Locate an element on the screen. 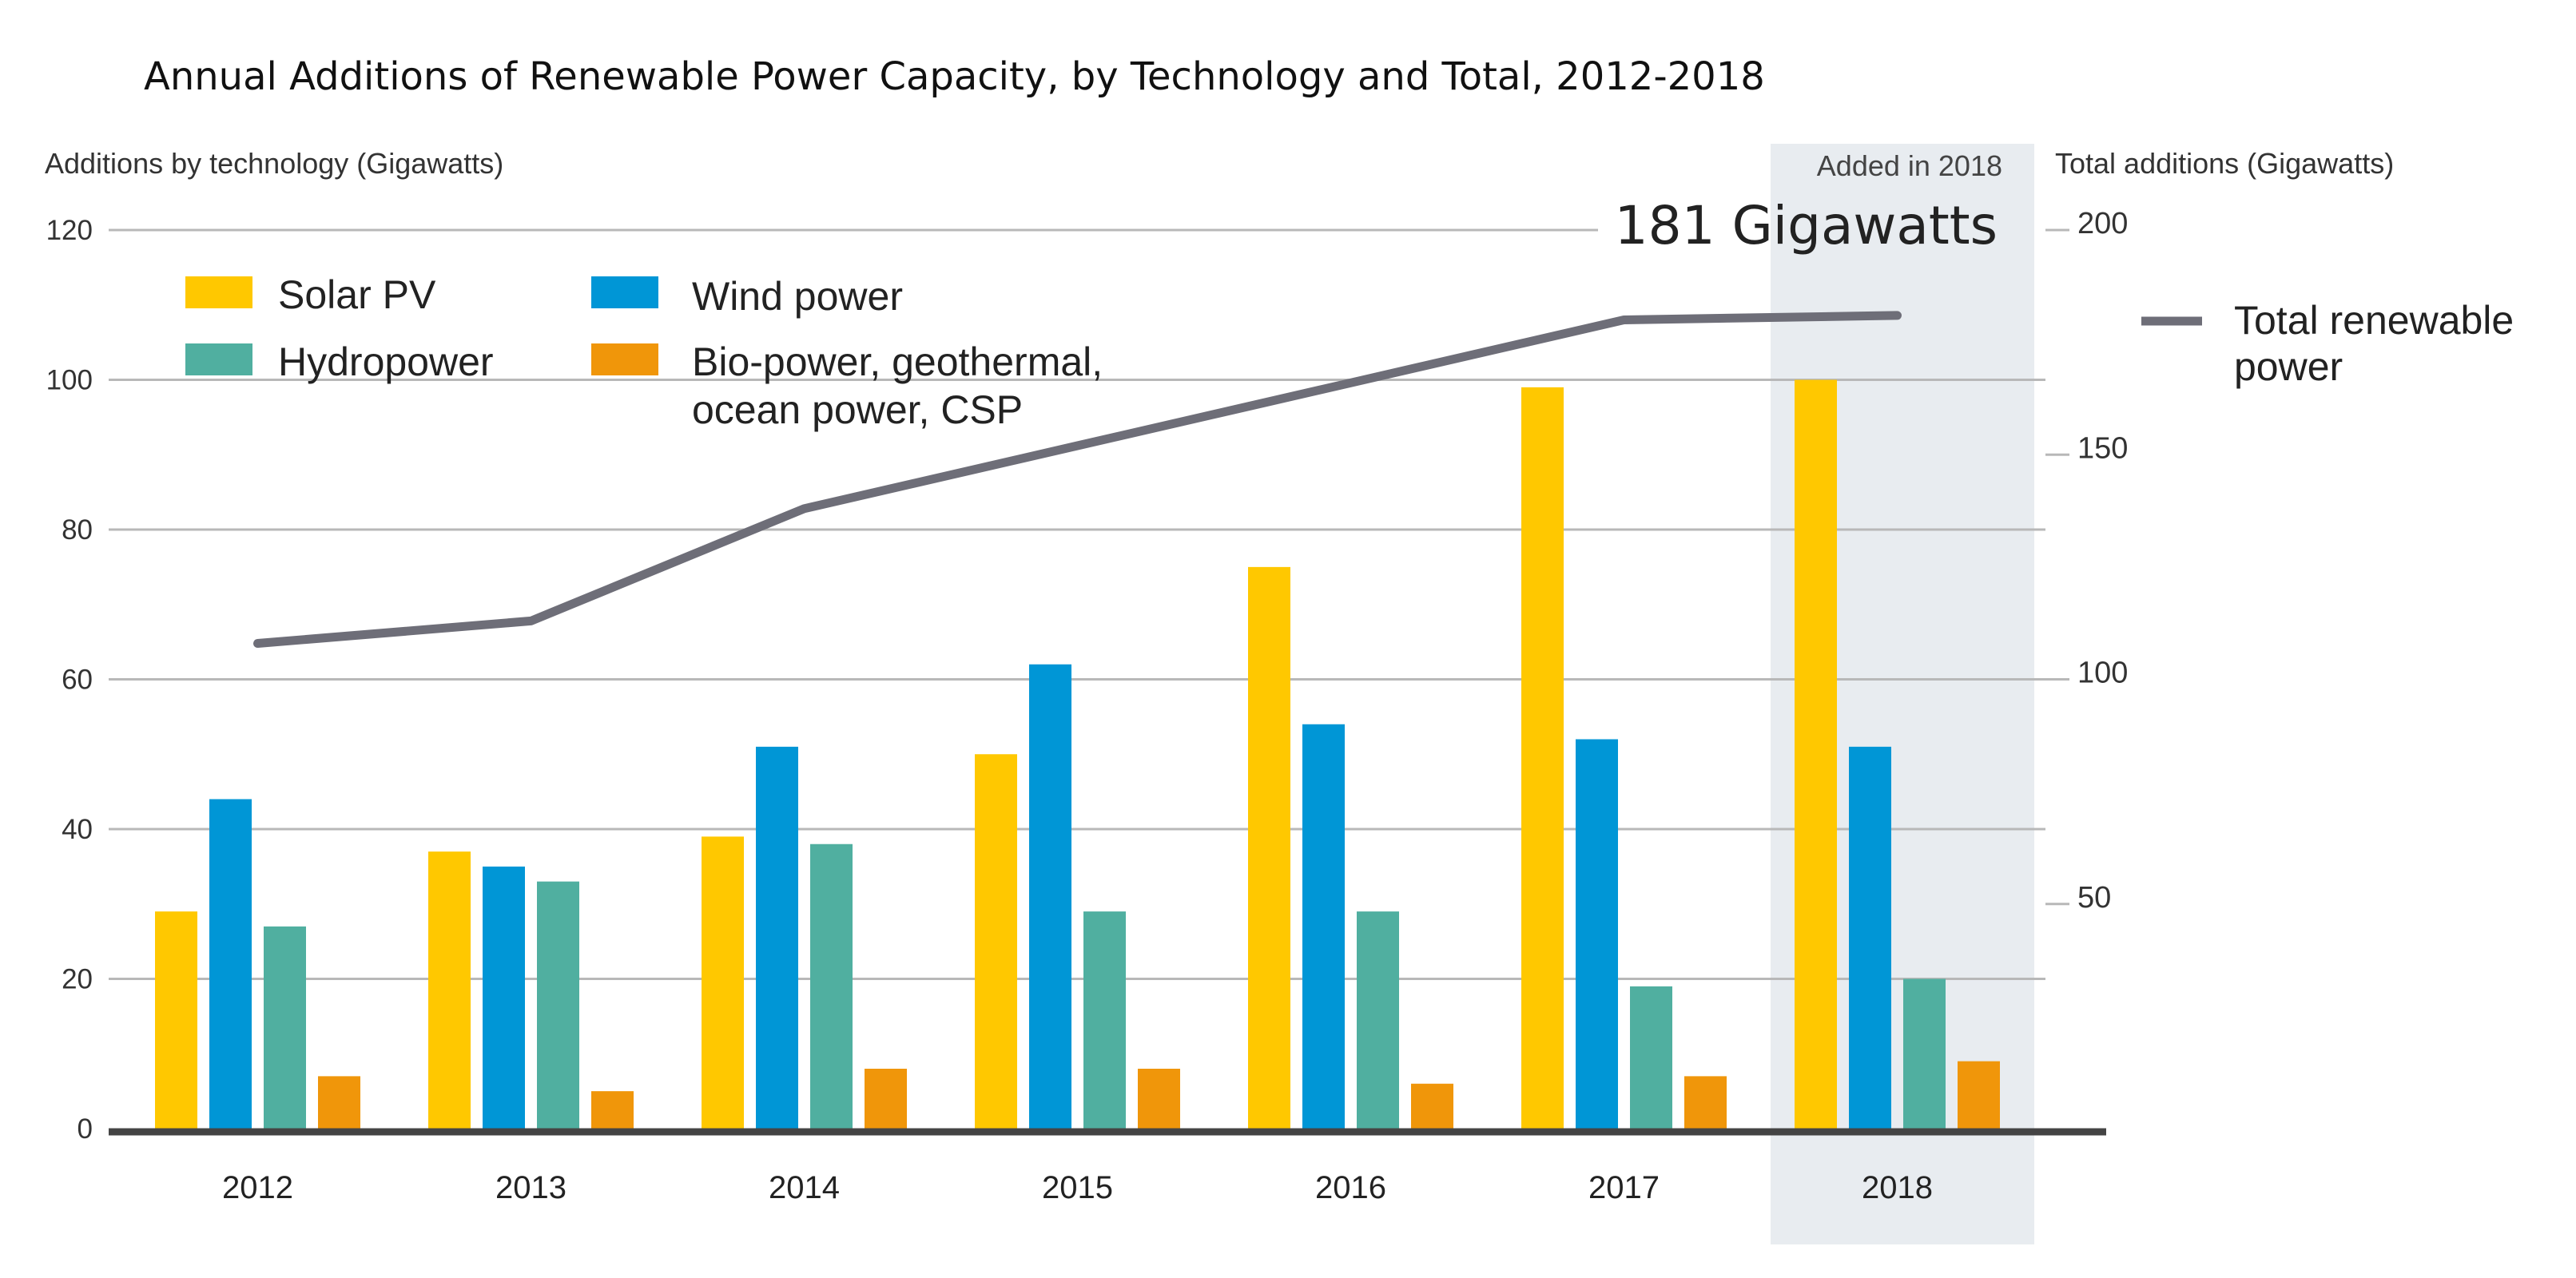 This screenshot has width=2576, height=1278. left-tick-label: 60 is located at coordinates (77, 680).